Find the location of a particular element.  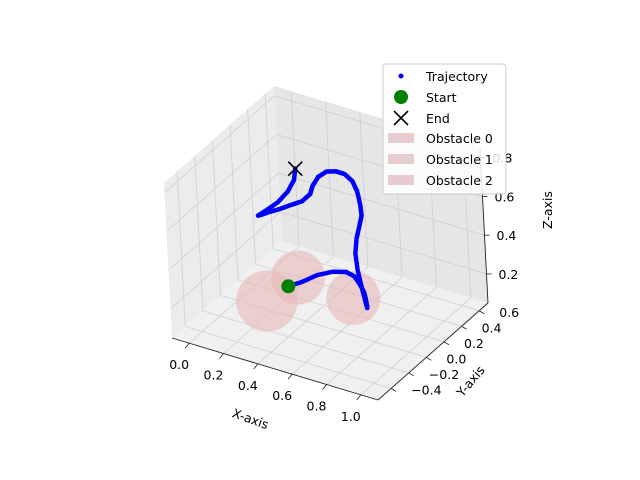

legend-start-label: Start is located at coordinates (441, 97).